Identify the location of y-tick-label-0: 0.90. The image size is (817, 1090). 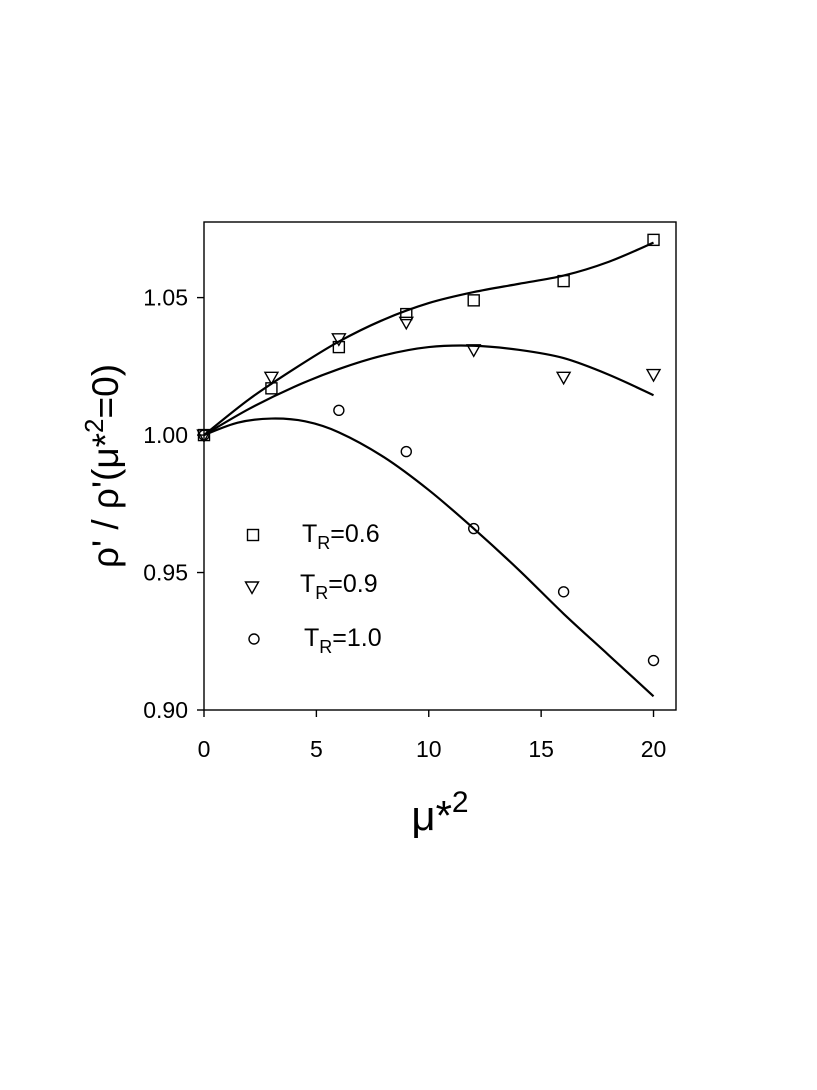
(165, 710).